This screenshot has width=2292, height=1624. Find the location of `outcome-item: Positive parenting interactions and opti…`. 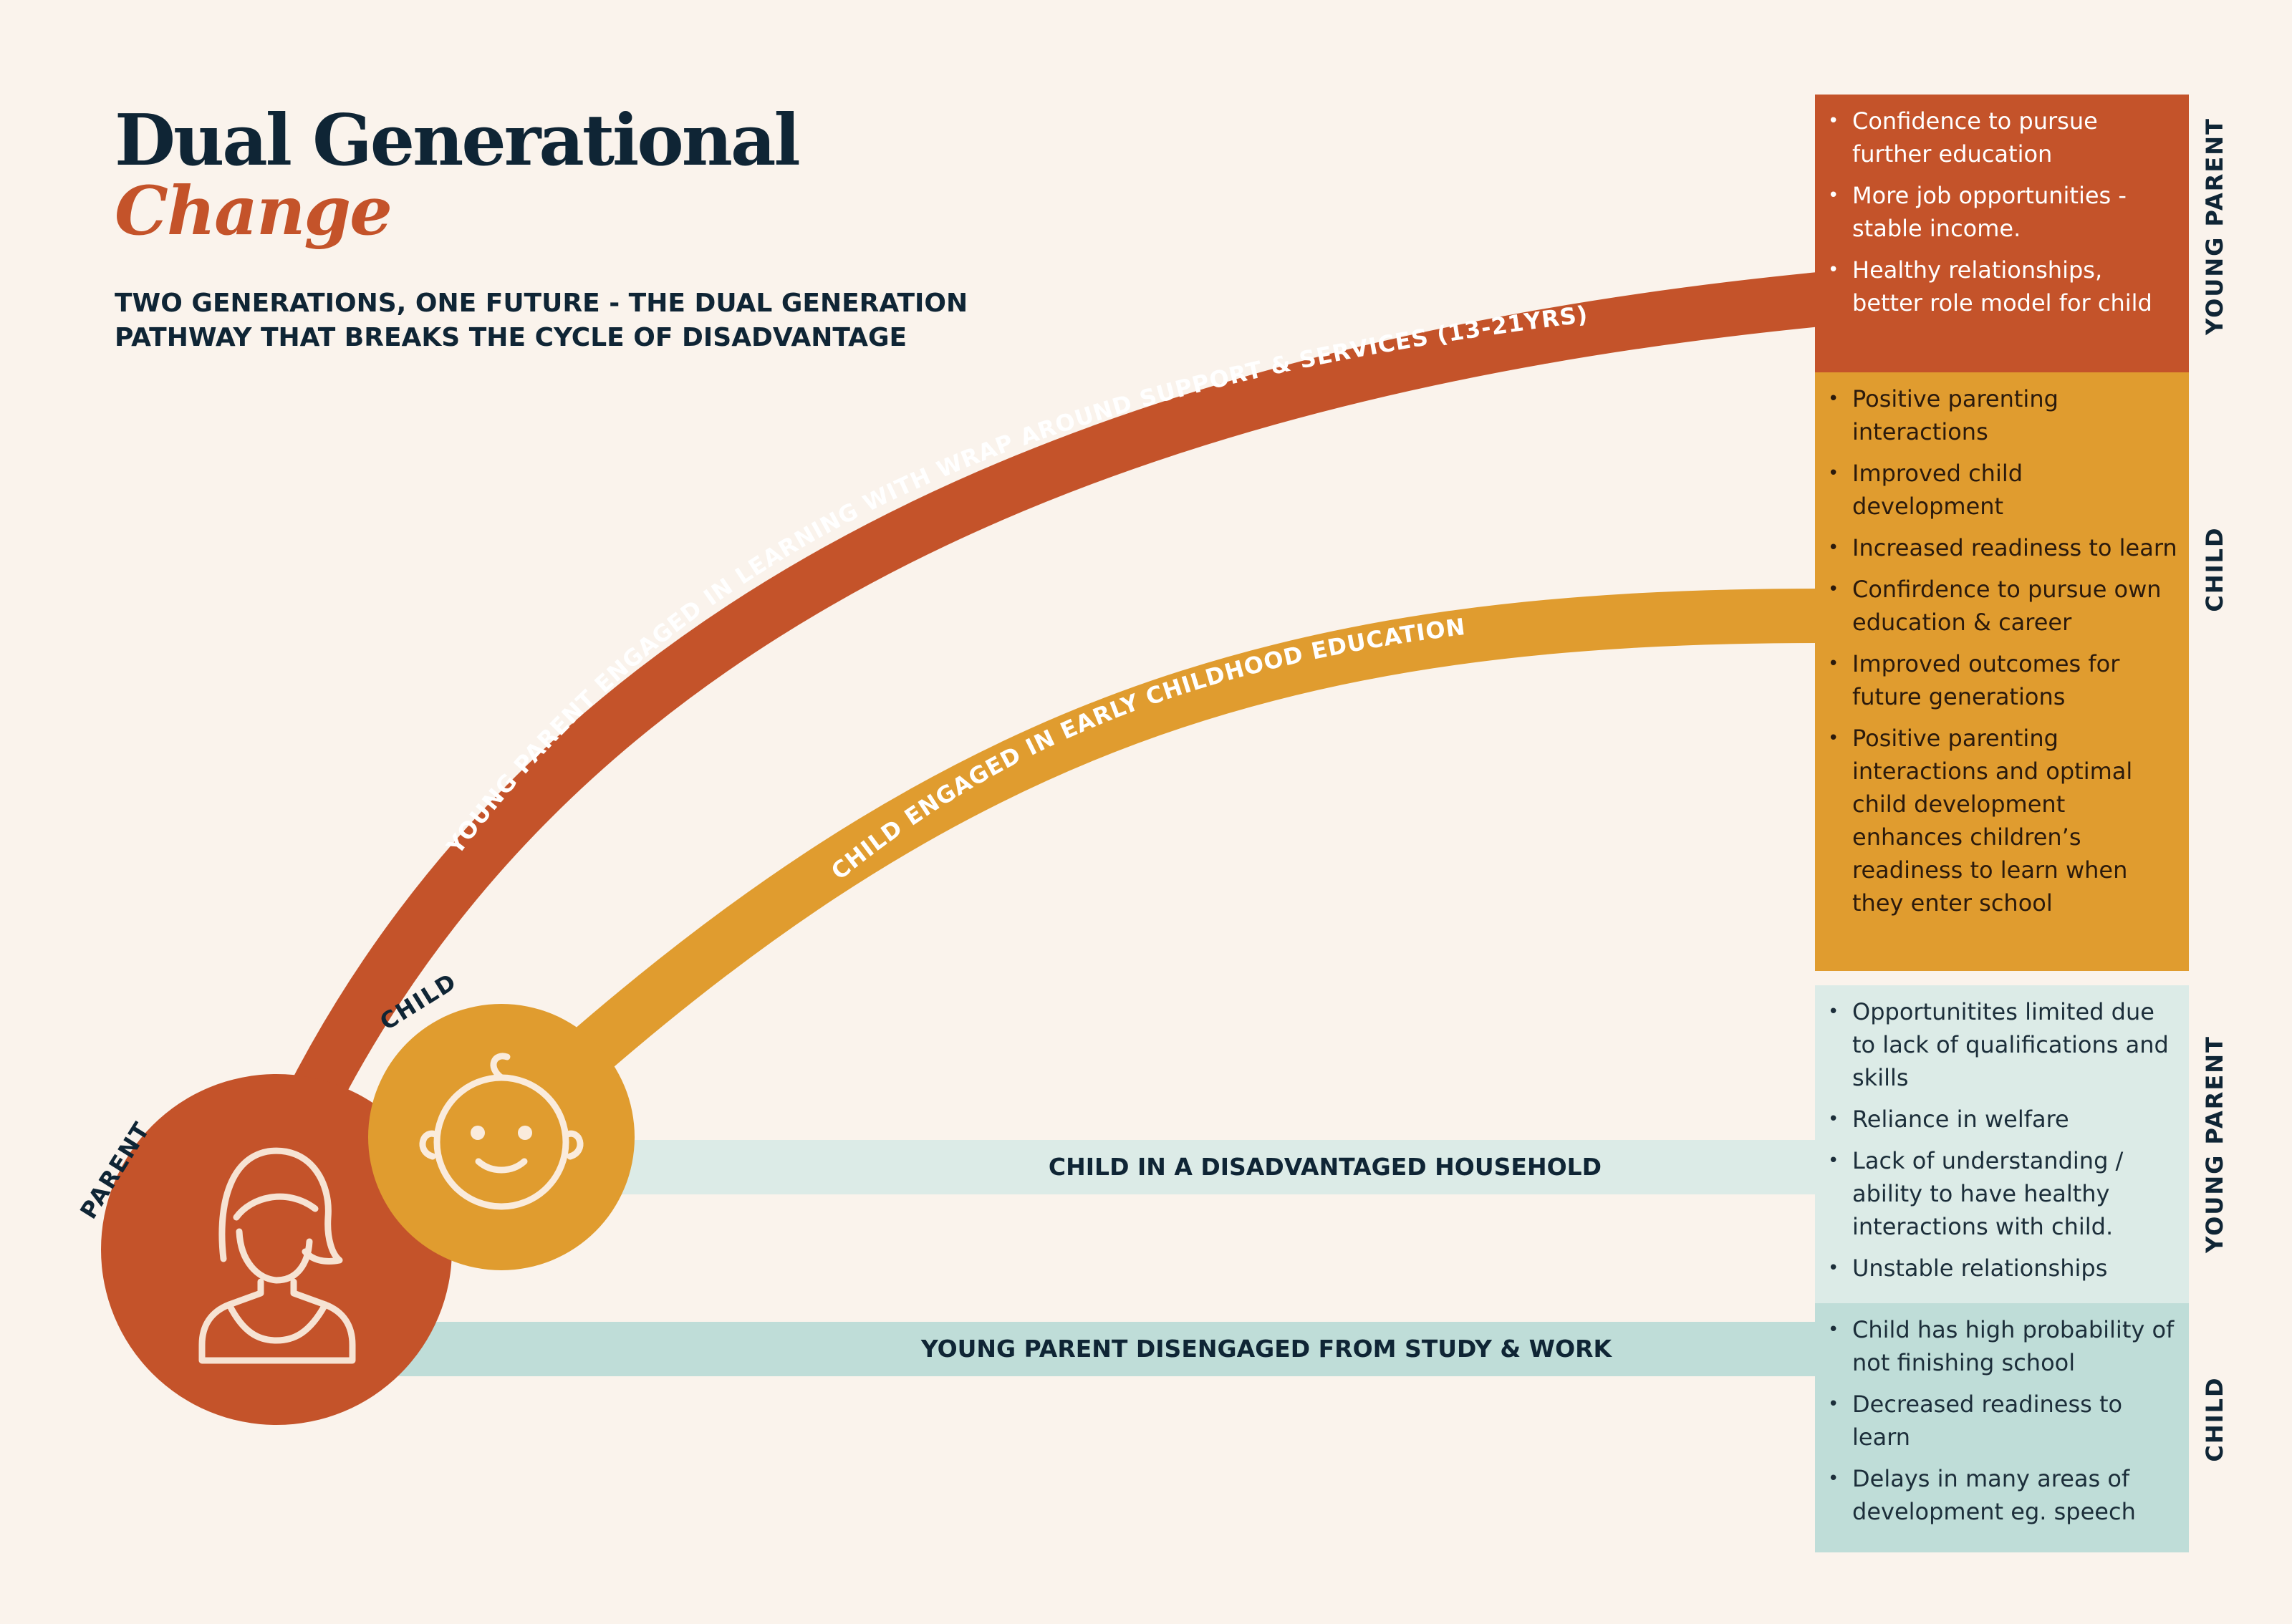

outcome-item: Positive parenting interactions and opti… is located at coordinates (2002, 820).